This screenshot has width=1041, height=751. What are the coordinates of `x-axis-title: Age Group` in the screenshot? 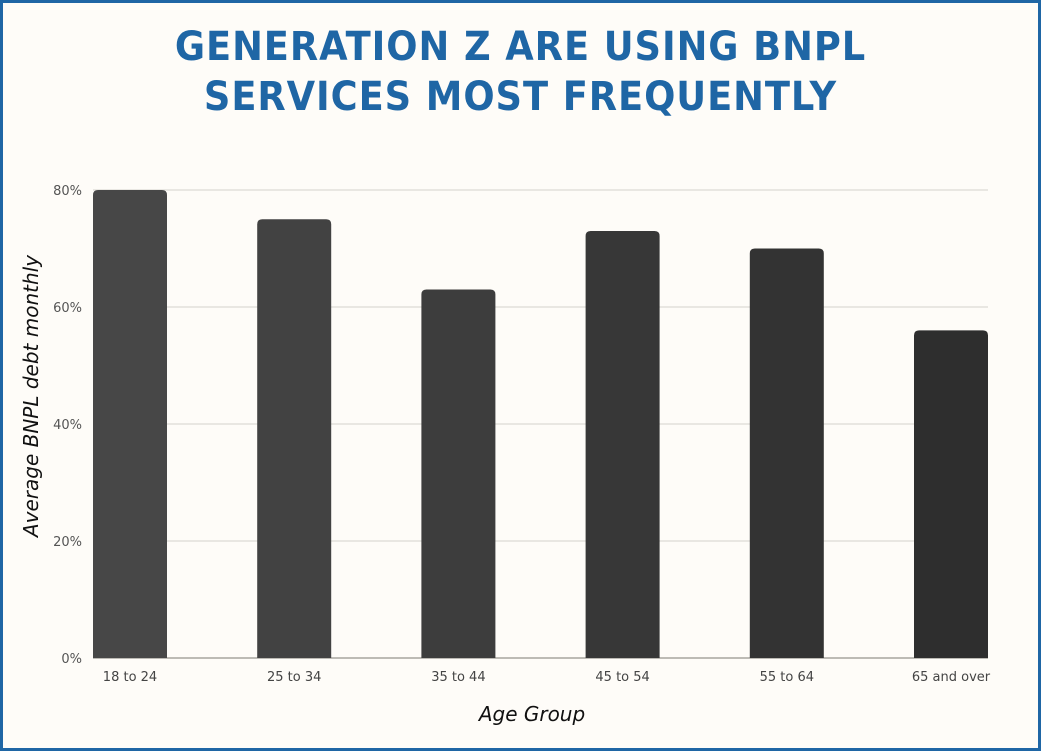 It's located at (531, 714).